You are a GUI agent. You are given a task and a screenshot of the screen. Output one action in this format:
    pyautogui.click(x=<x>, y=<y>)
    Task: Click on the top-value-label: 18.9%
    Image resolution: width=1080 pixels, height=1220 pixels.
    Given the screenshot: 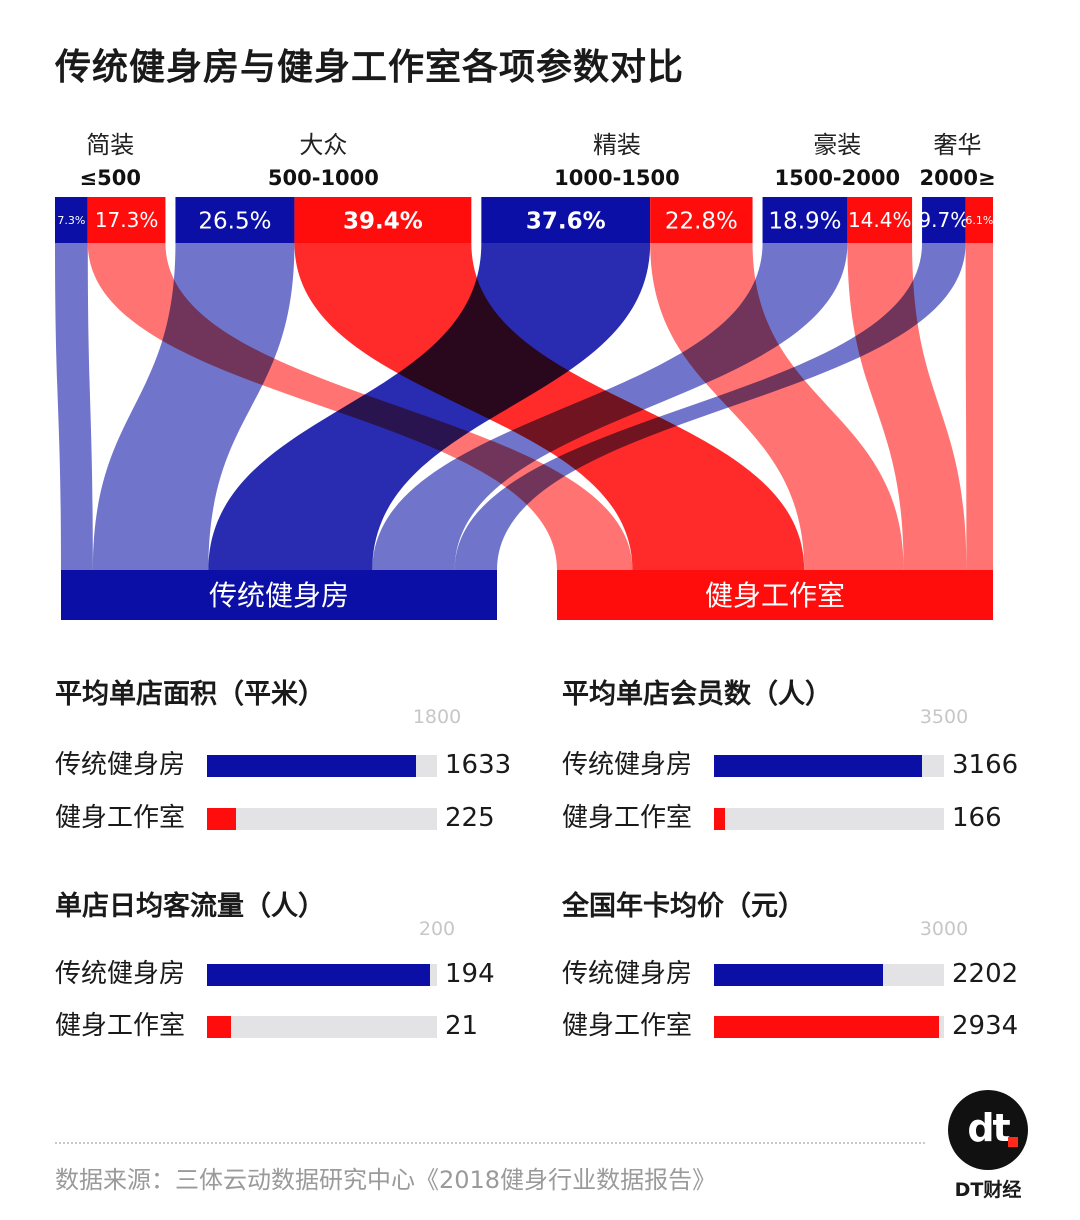 What is the action you would take?
    pyautogui.click(x=804, y=221)
    